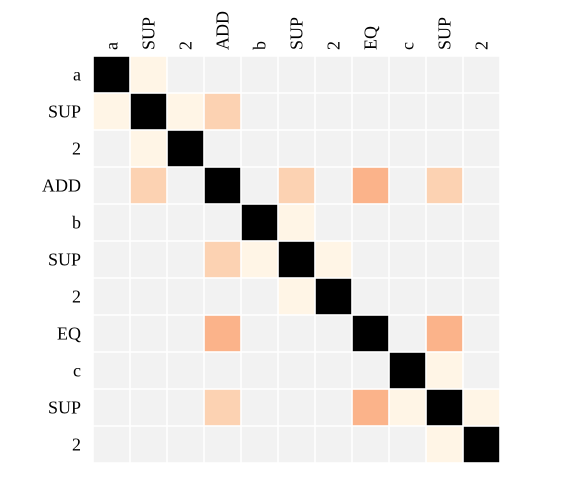 The width and height of the screenshot is (564, 484). I want to click on x-tick-labels: a SUP 2 ADD b SUP 2 EQ c SUP 2, so click(297, 30).